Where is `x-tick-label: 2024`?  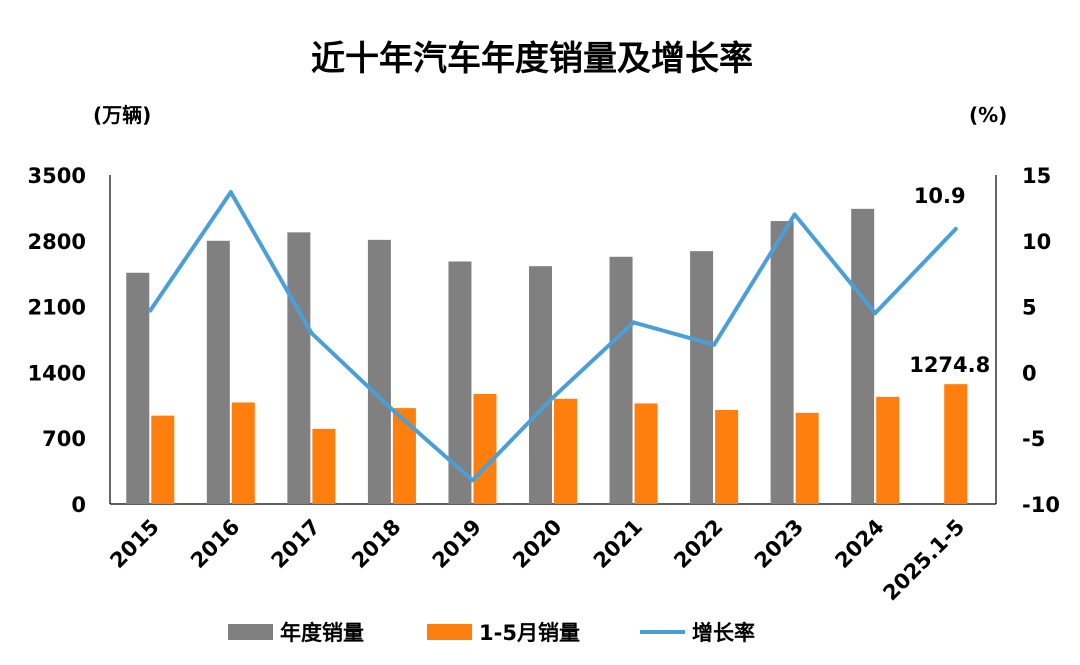 x-tick-label: 2024 is located at coordinates (859, 544).